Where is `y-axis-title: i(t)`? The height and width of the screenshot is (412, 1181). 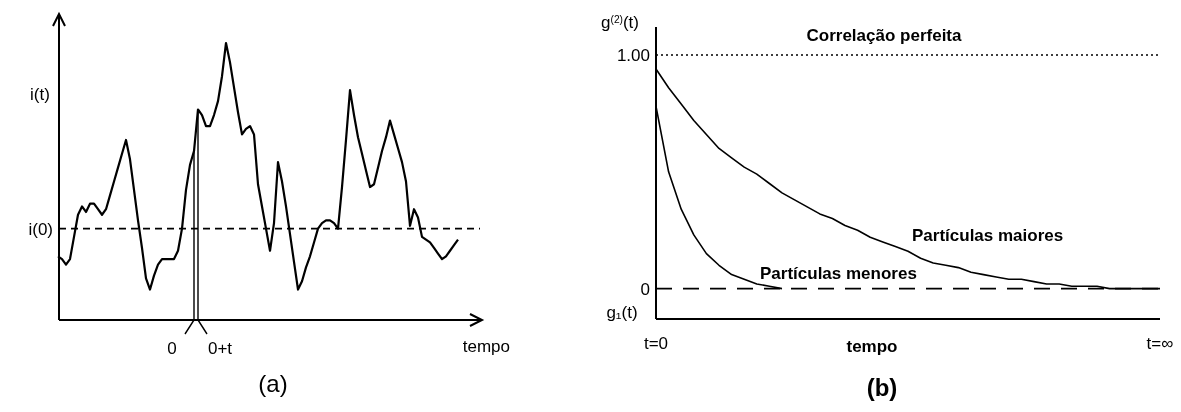
y-axis-title: i(t) is located at coordinates (40, 94).